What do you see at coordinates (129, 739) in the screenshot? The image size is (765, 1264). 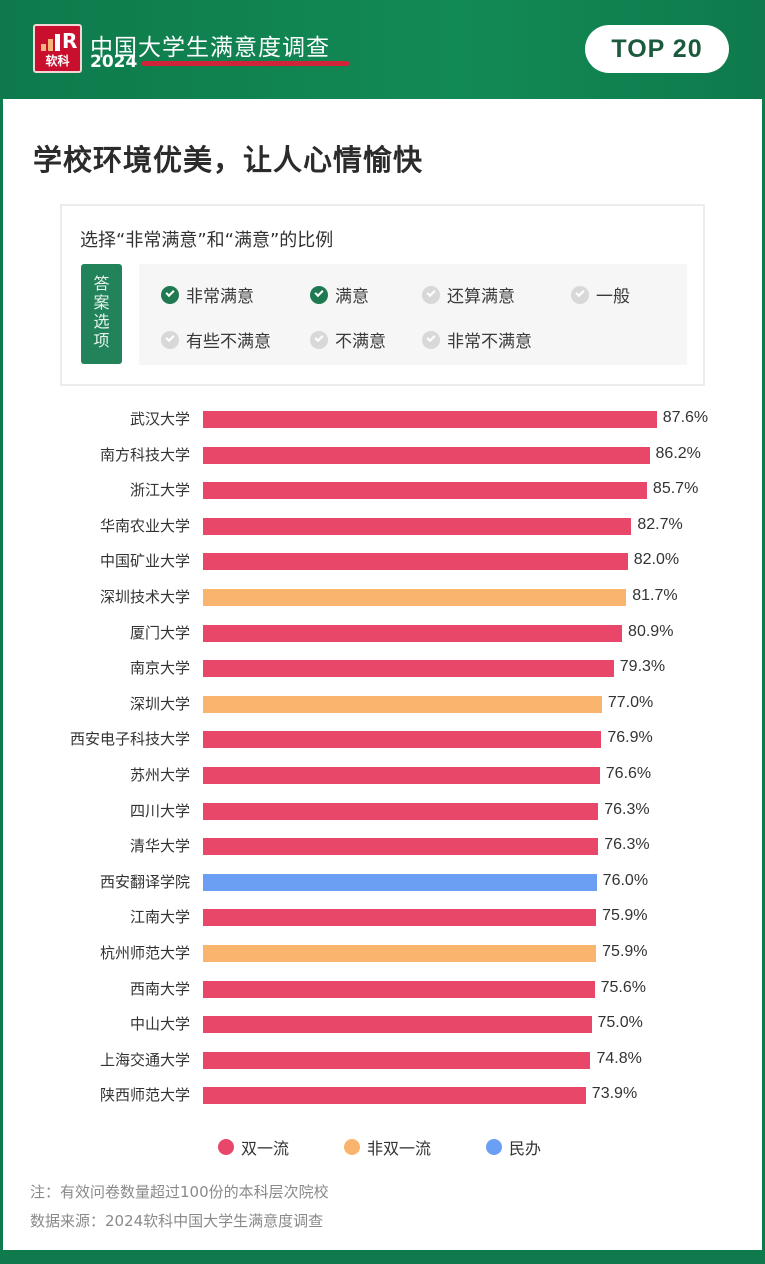 I see `university-label: 西安电子科技大学` at bounding box center [129, 739].